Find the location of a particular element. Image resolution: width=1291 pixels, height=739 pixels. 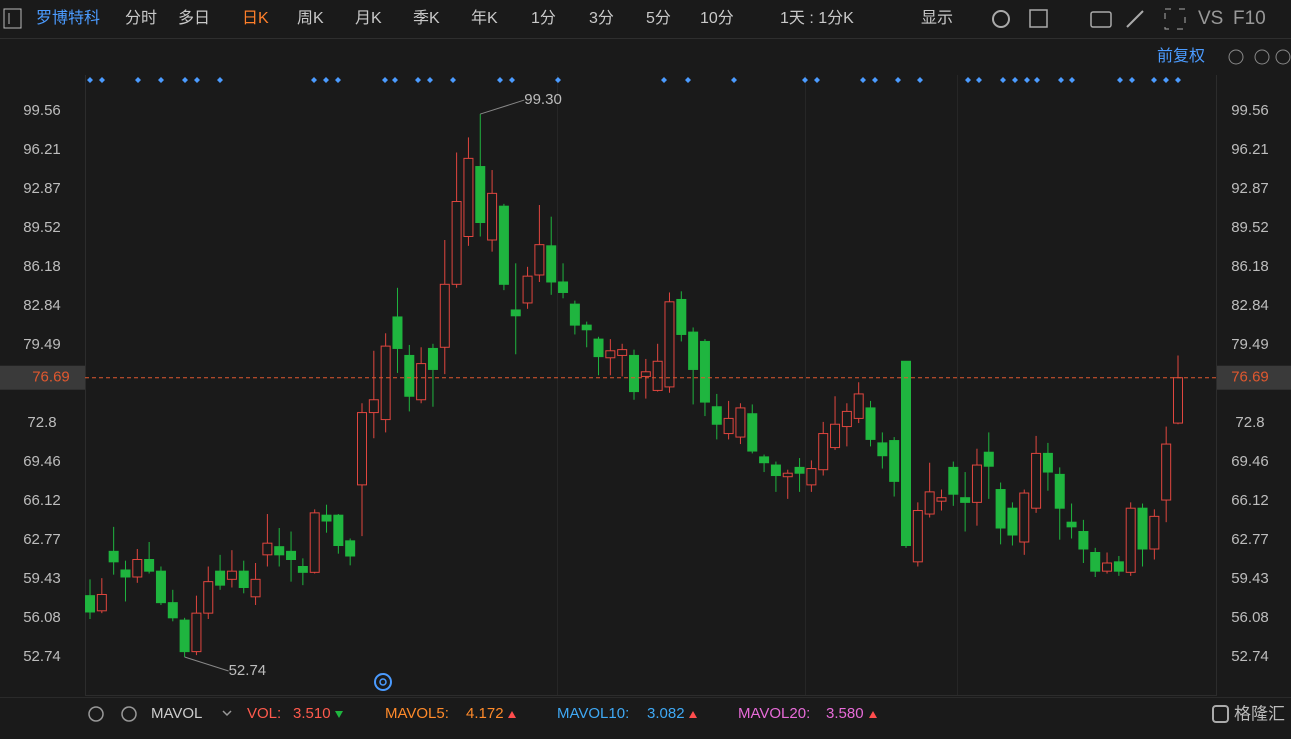

tab: 周K is located at coordinates (310, 18).